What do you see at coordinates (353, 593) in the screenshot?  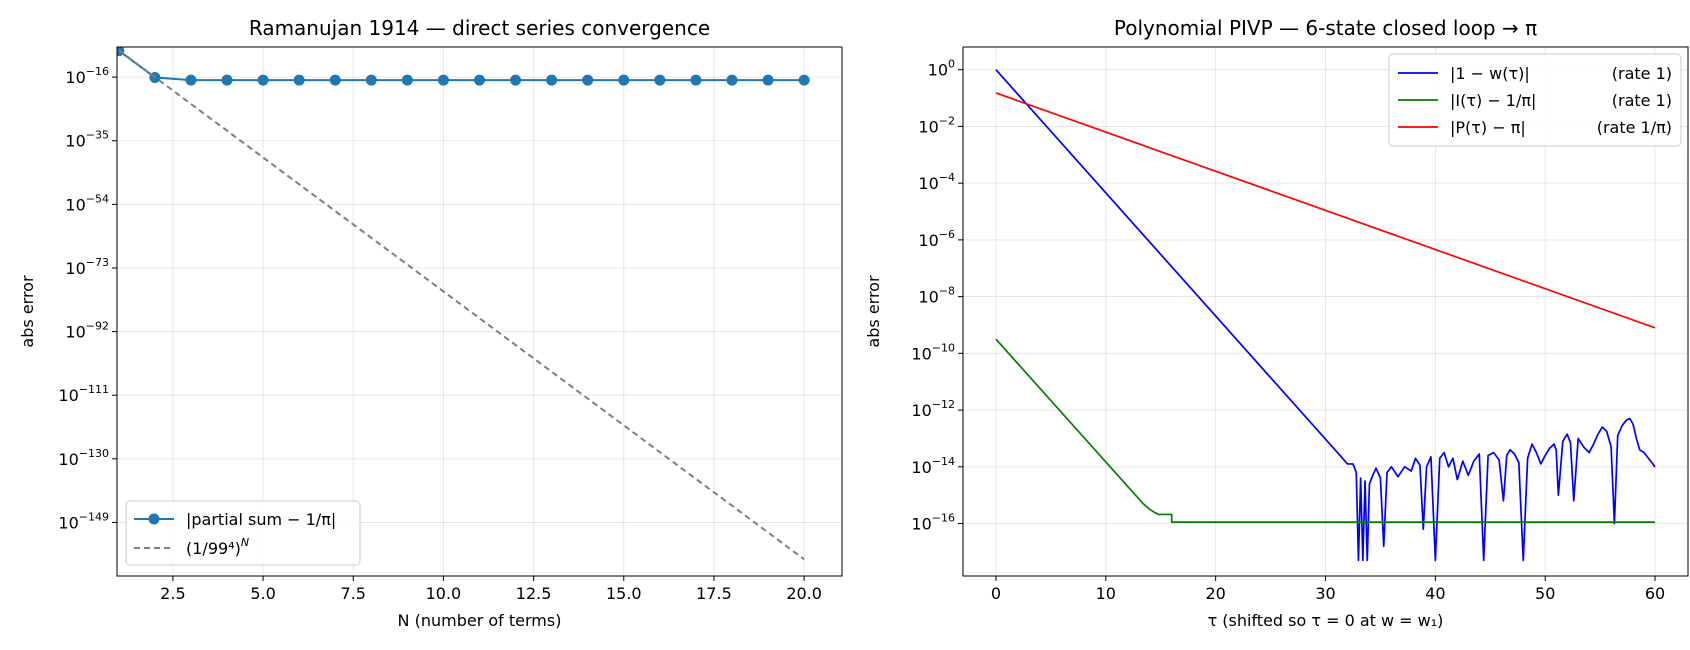 I see `x-tick-label: 7.5` at bounding box center [353, 593].